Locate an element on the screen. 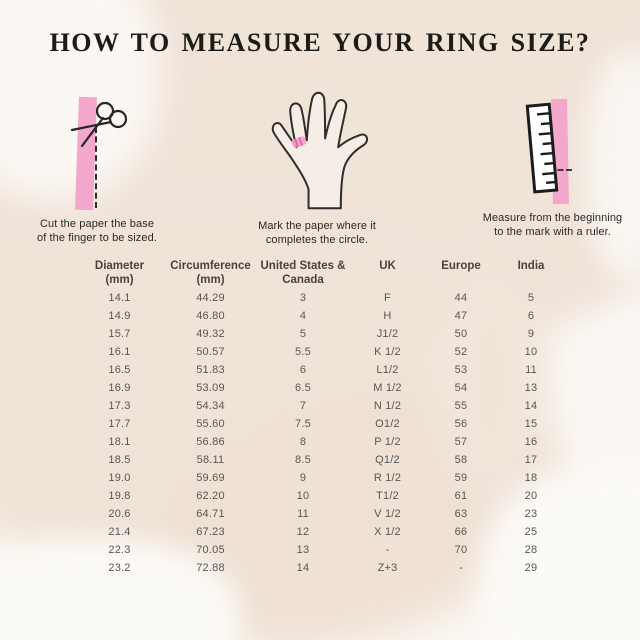  table-cell: 51.83 is located at coordinates (210, 370).